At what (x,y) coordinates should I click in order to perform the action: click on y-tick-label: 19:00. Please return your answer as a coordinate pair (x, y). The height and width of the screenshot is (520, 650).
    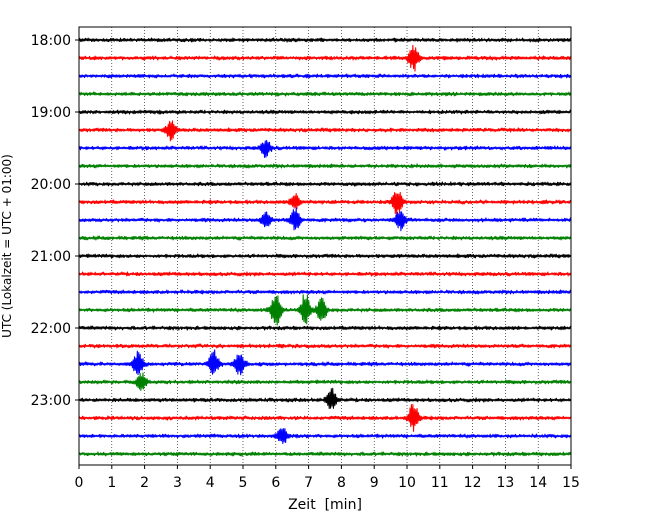
    Looking at the image, I should click on (51, 113).